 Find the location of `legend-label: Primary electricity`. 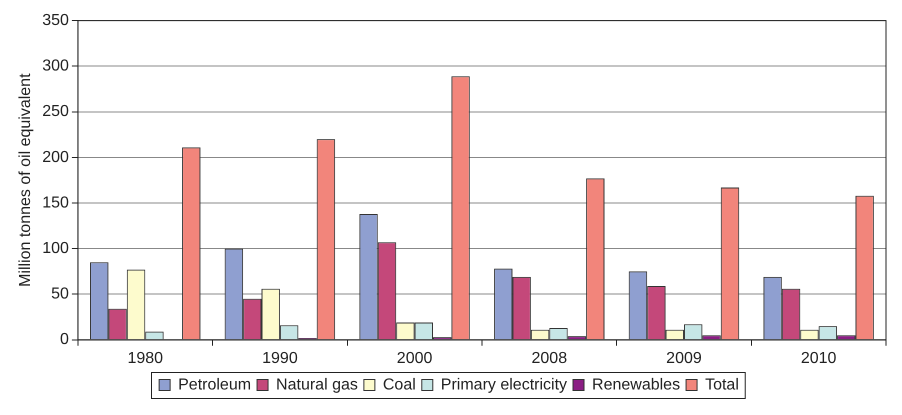

legend-label: Primary electricity is located at coordinates (504, 385).